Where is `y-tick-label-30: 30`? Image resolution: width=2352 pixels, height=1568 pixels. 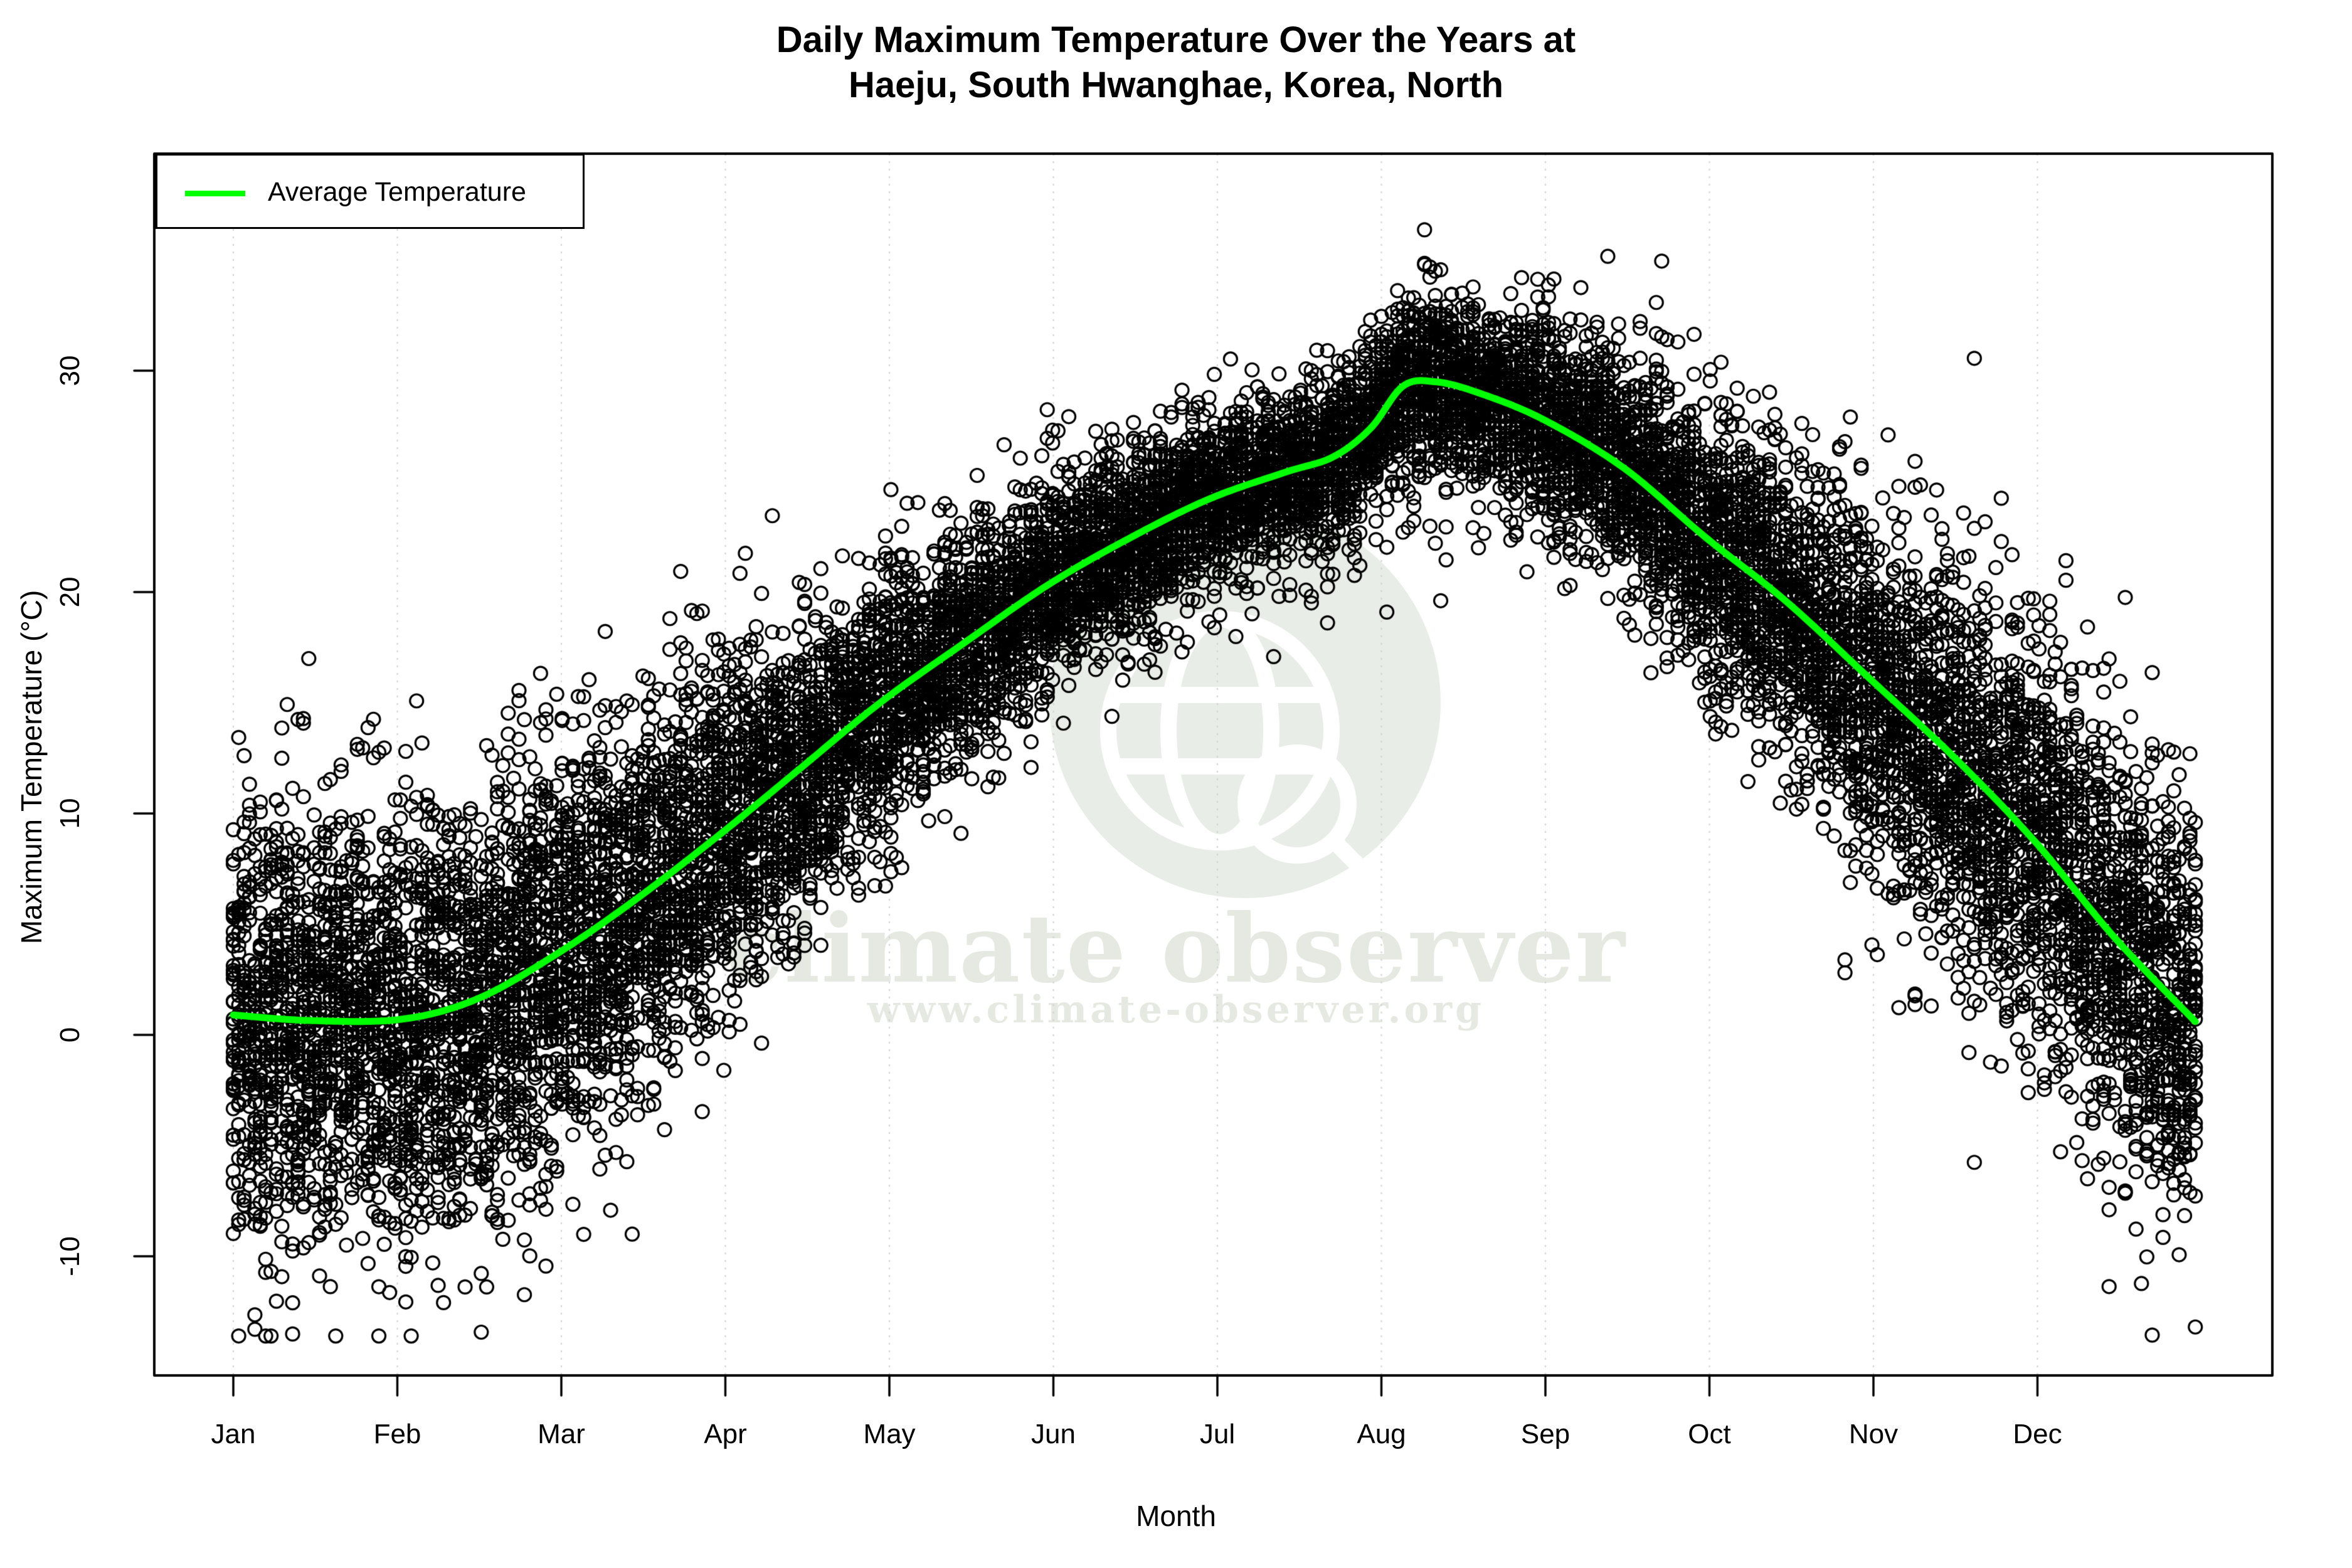
y-tick-label-30: 30 is located at coordinates (70, 370).